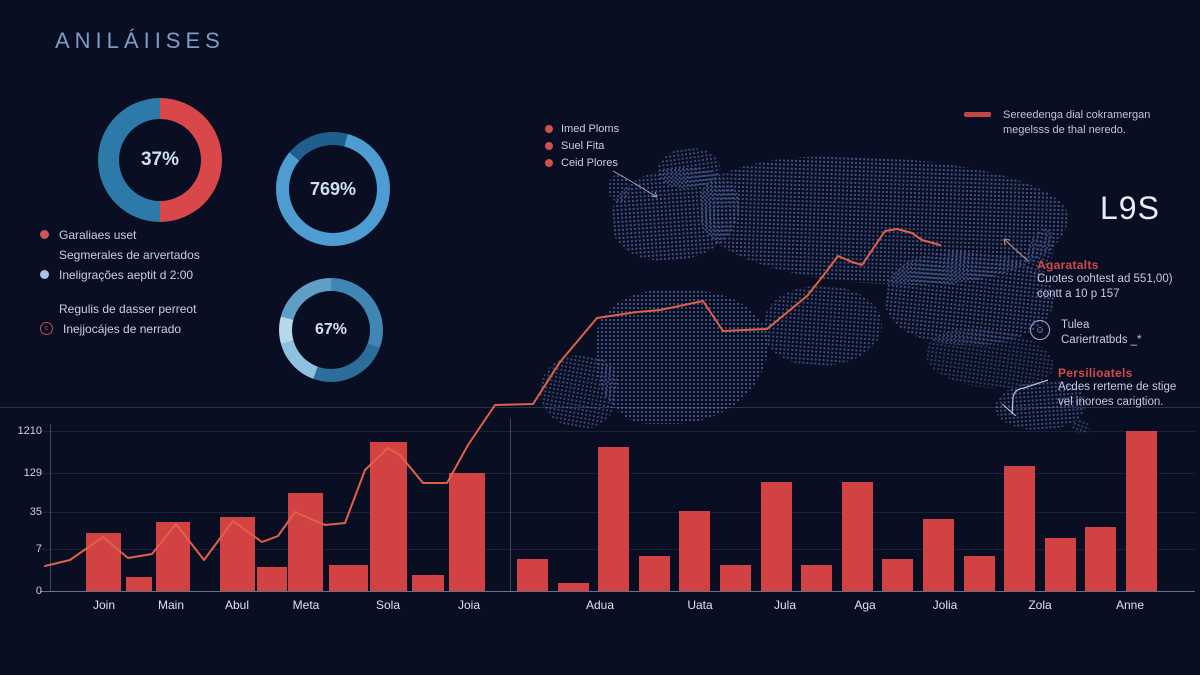  Describe the element at coordinates (700, 605) in the screenshot. I see `x-axis-tick-label: Uata` at that location.